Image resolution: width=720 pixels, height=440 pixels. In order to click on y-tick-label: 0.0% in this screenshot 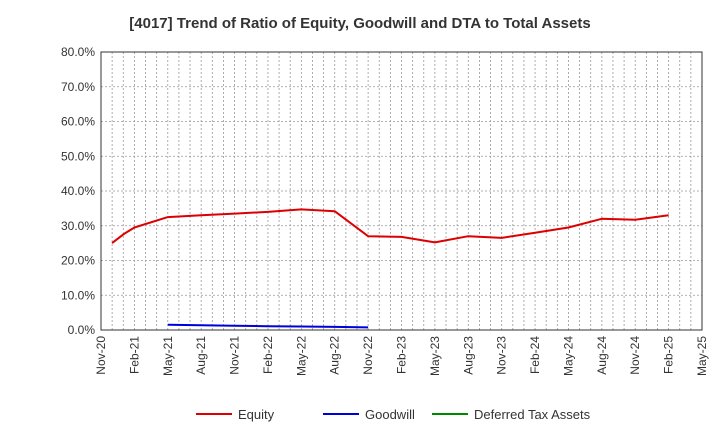, I will do `click(82, 330)`.